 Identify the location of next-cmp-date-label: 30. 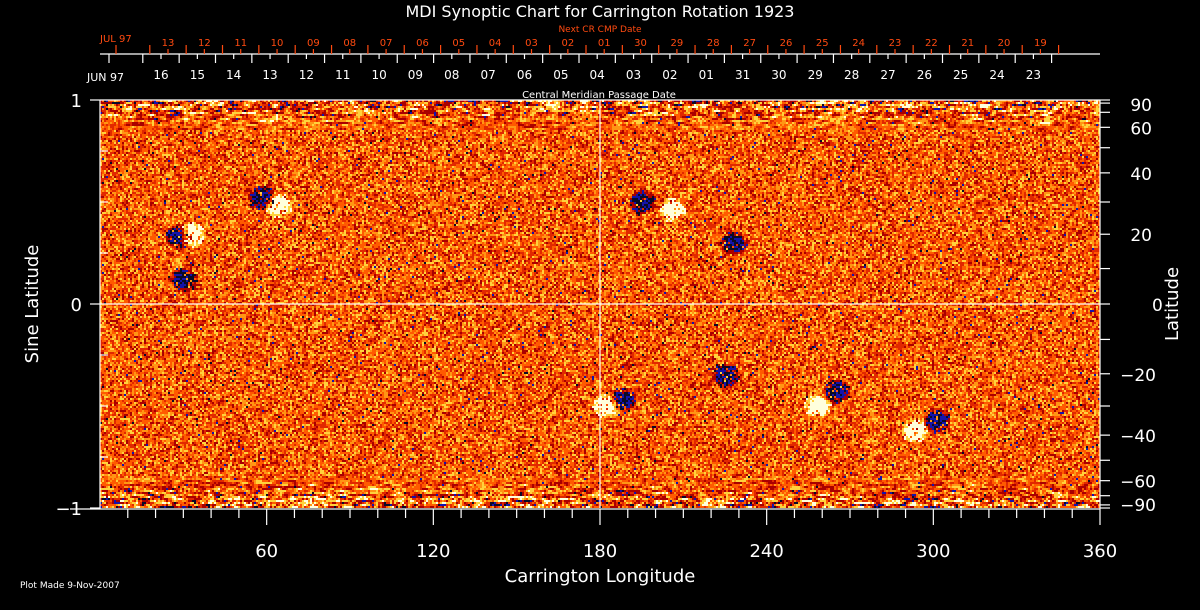
(640, 43).